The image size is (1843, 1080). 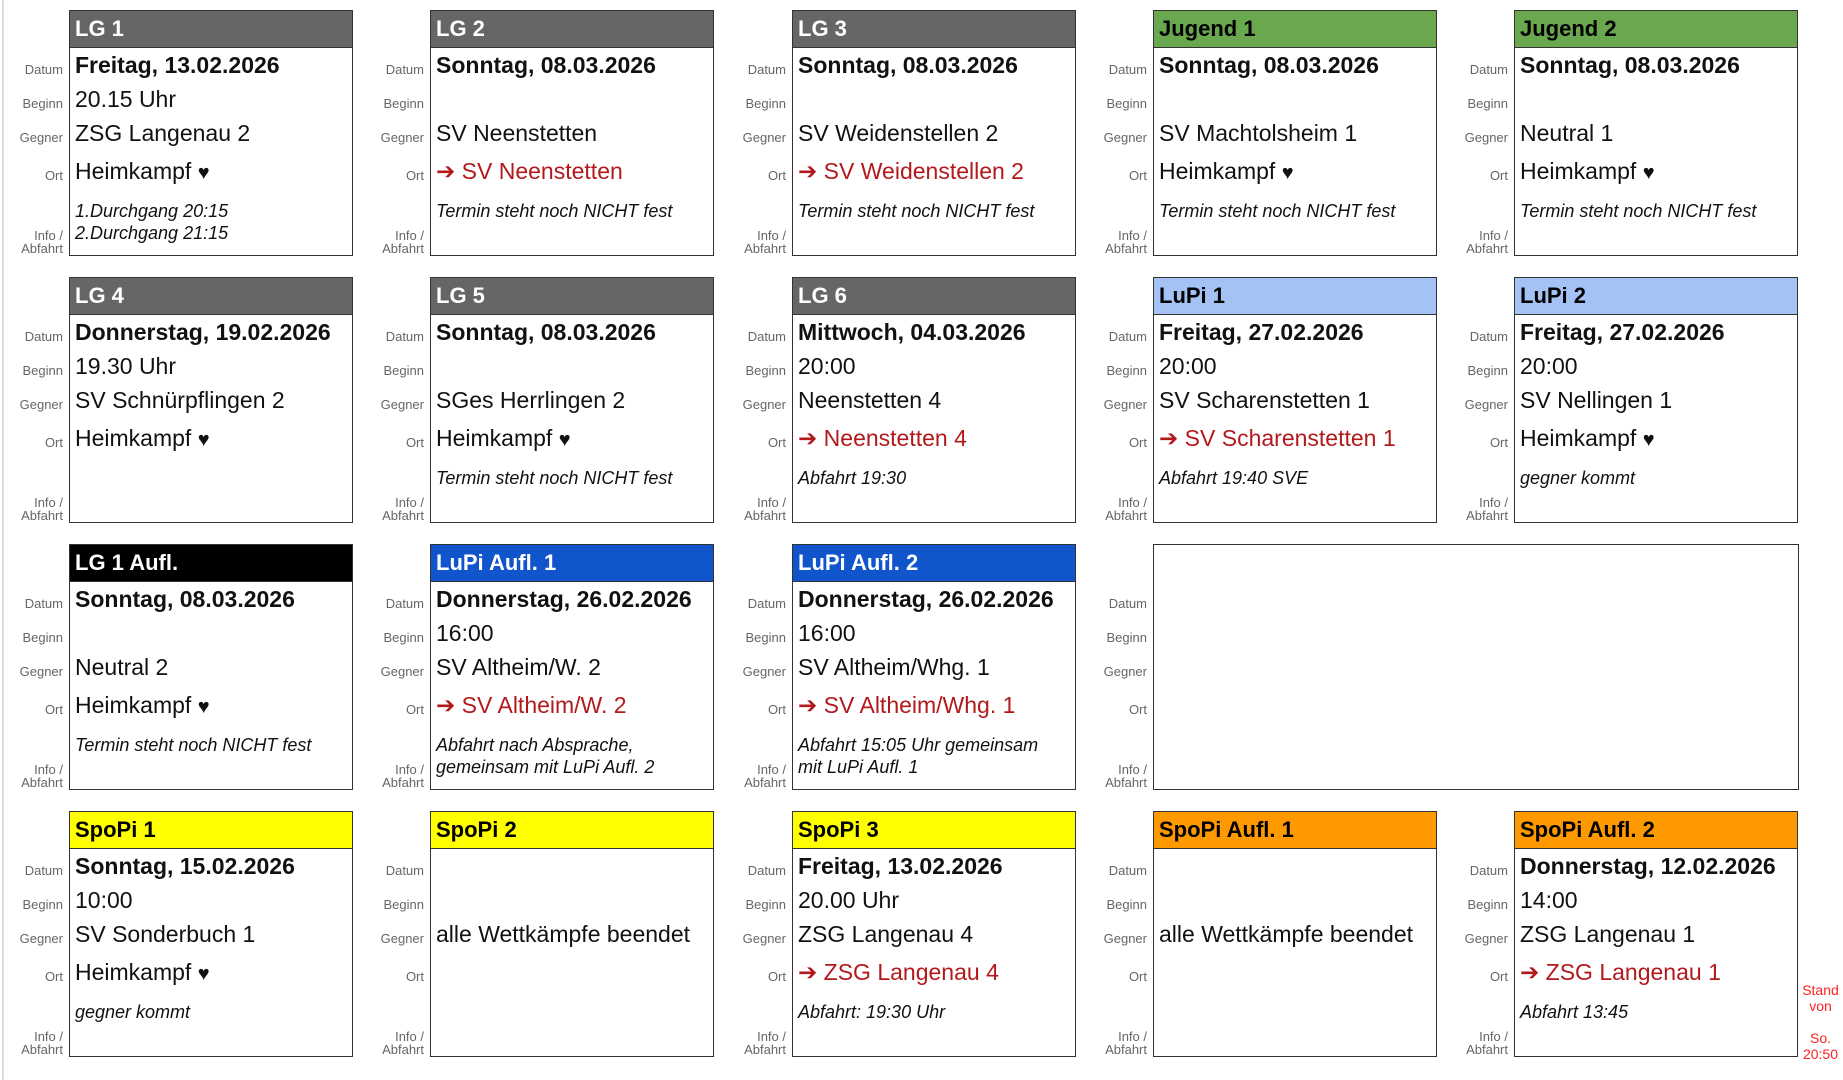 What do you see at coordinates (919, 705) in the screenshot?
I see `location-text: SV Altheim/Whg. 1` at bounding box center [919, 705].